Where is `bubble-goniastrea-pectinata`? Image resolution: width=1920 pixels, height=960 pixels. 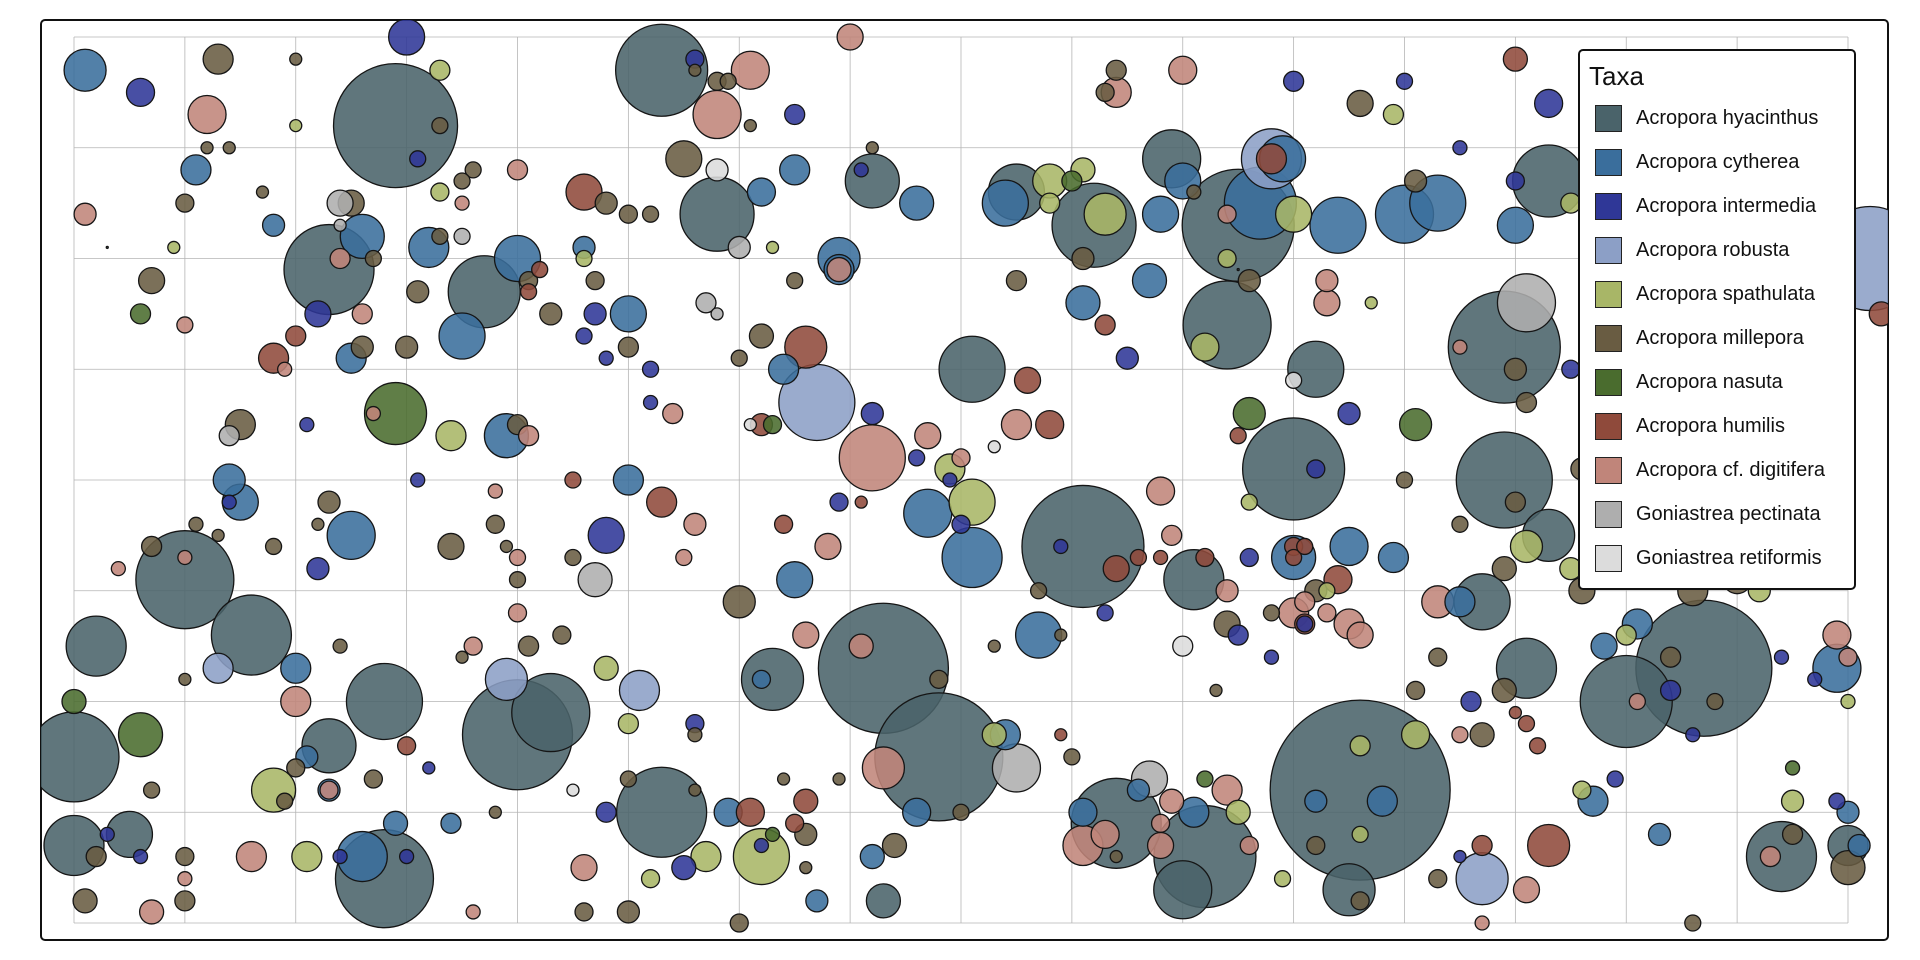 bubble-goniastrea-pectinata is located at coordinates (717, 314).